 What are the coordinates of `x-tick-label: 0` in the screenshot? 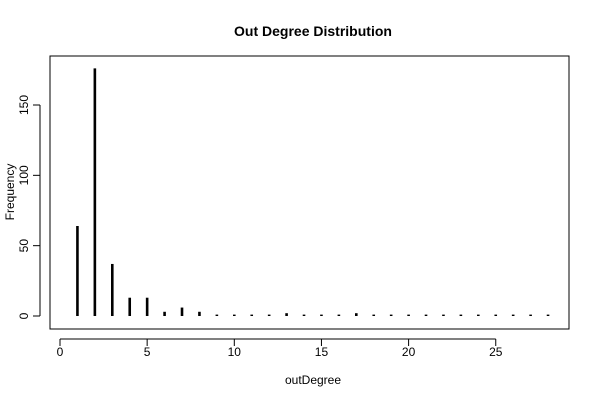 It's located at (60, 352).